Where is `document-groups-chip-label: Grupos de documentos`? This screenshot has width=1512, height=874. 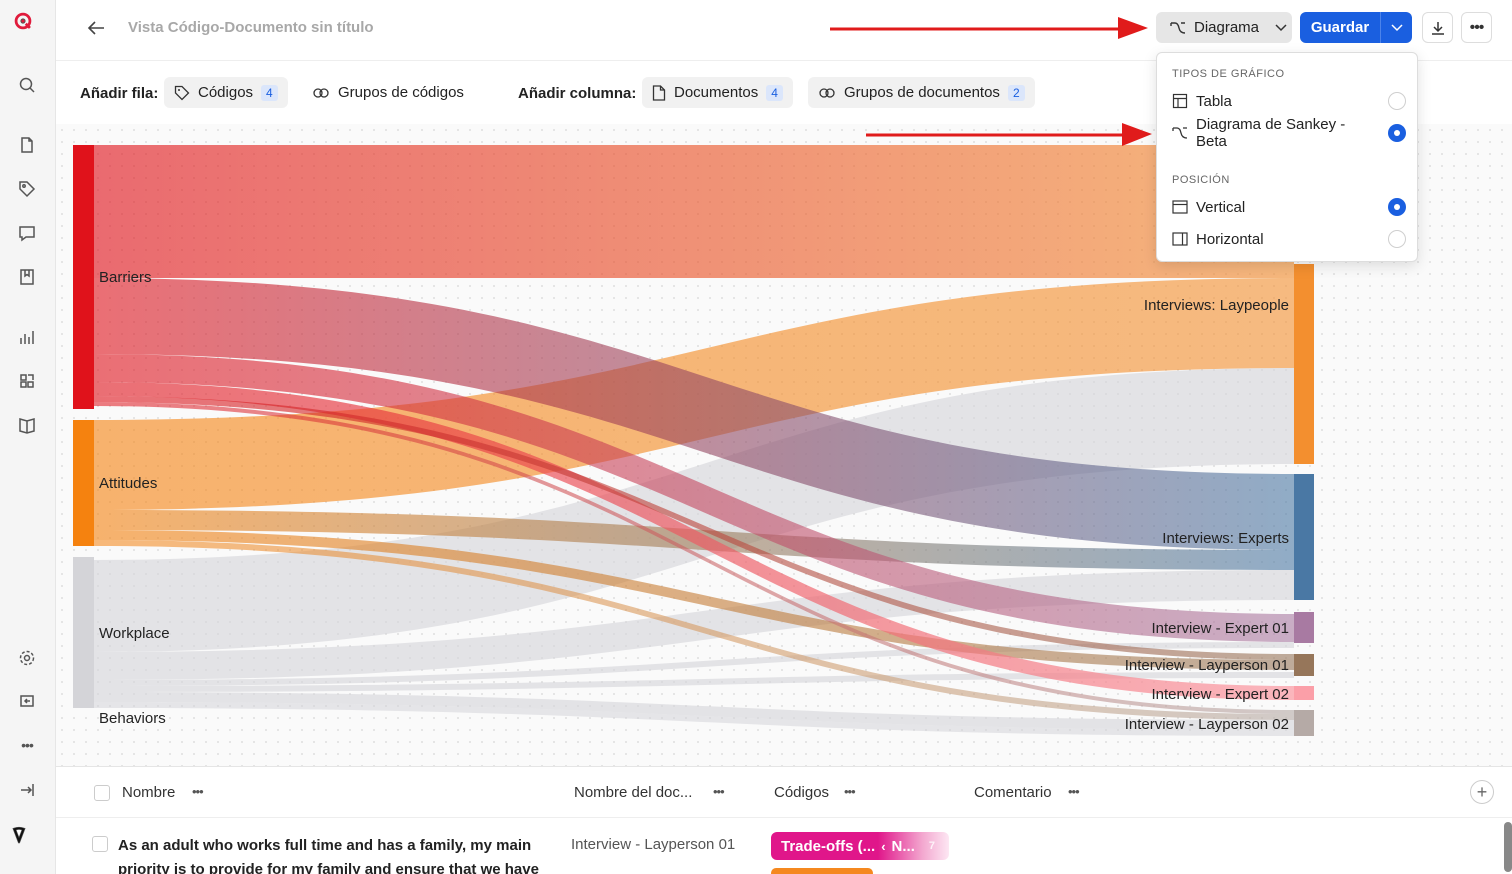
document-groups-chip-label: Grupos de documentos is located at coordinates (922, 92).